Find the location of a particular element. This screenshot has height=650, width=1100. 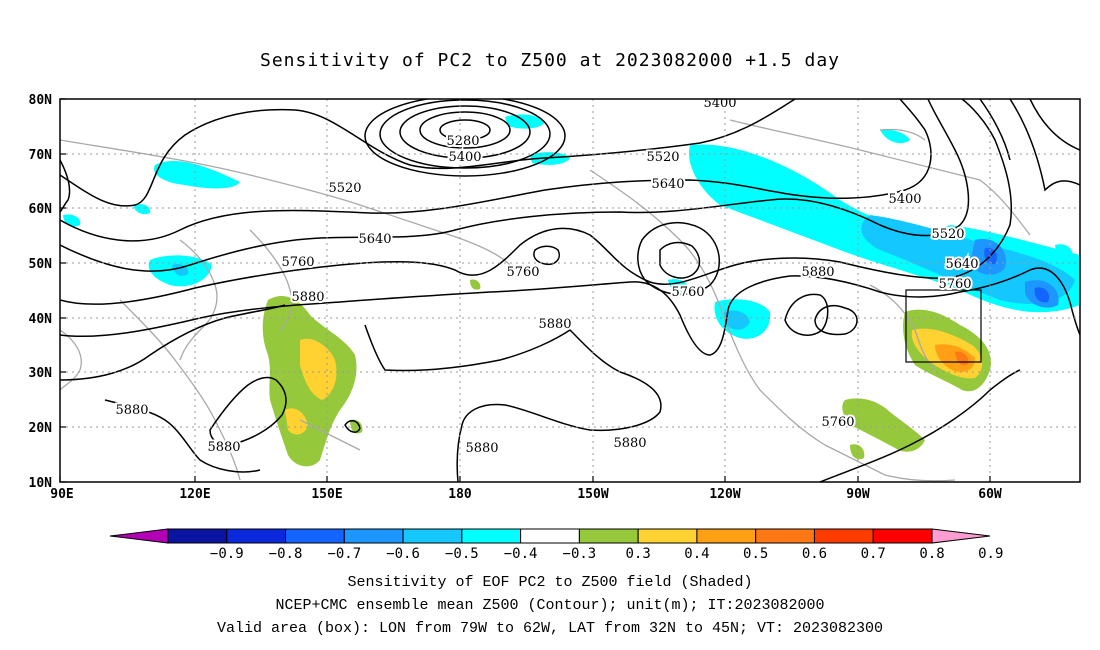

colorbar-max-extend is located at coordinates (961, 536).